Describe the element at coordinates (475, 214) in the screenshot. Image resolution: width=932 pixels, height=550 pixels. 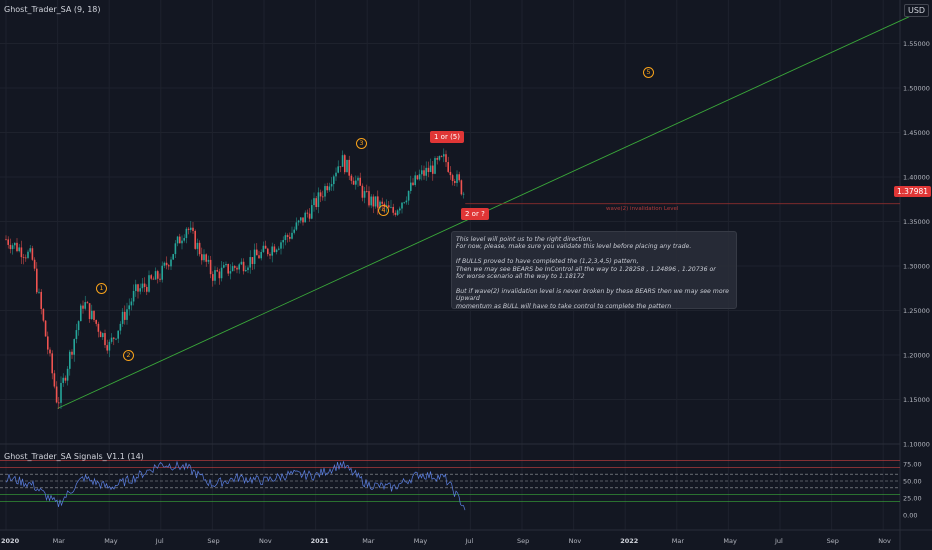
I see `wave-next-label: 2 or ?` at that location.